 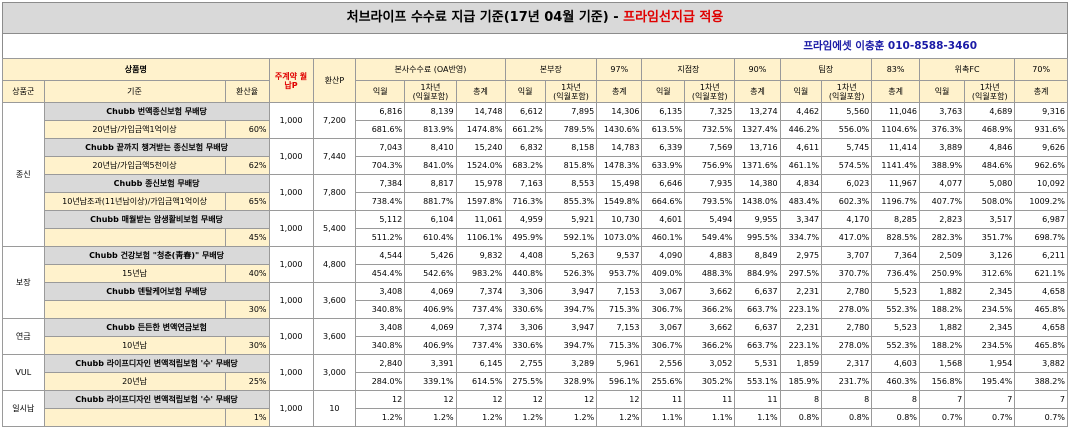 I want to click on value-cell: 6,023, so click(x=847, y=183).